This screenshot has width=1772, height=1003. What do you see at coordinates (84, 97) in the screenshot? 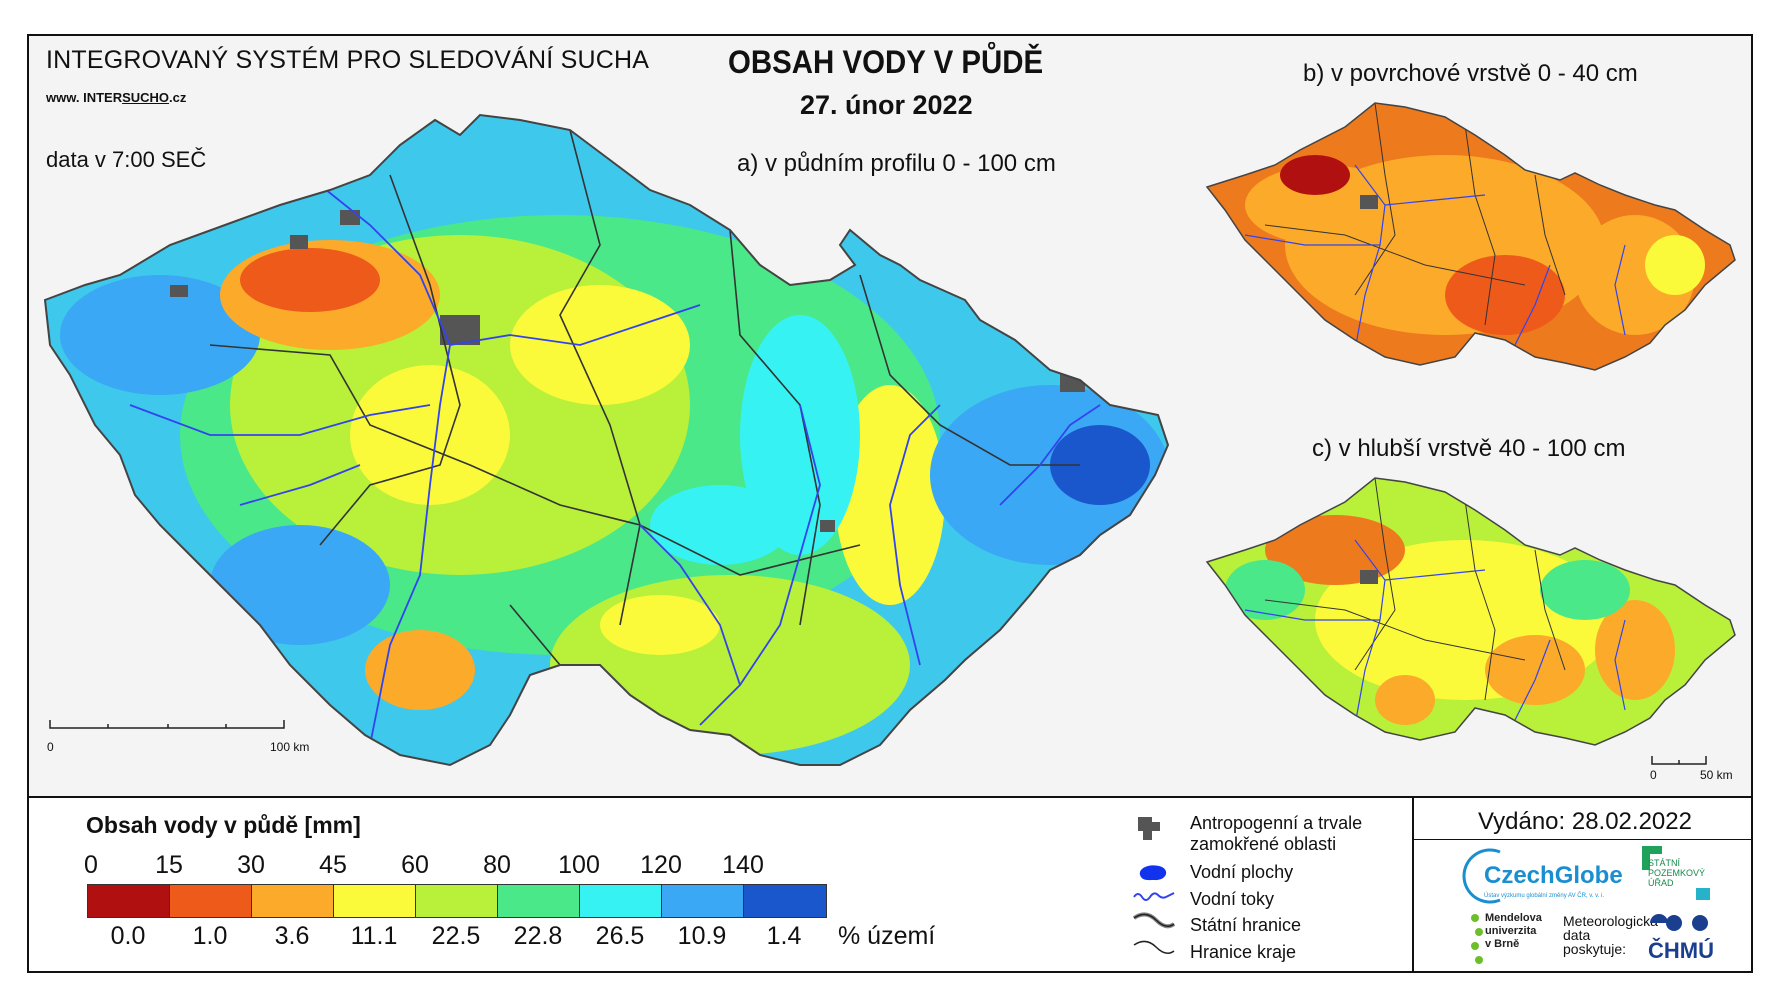
I see `website-prefix: www. INTER` at bounding box center [84, 97].